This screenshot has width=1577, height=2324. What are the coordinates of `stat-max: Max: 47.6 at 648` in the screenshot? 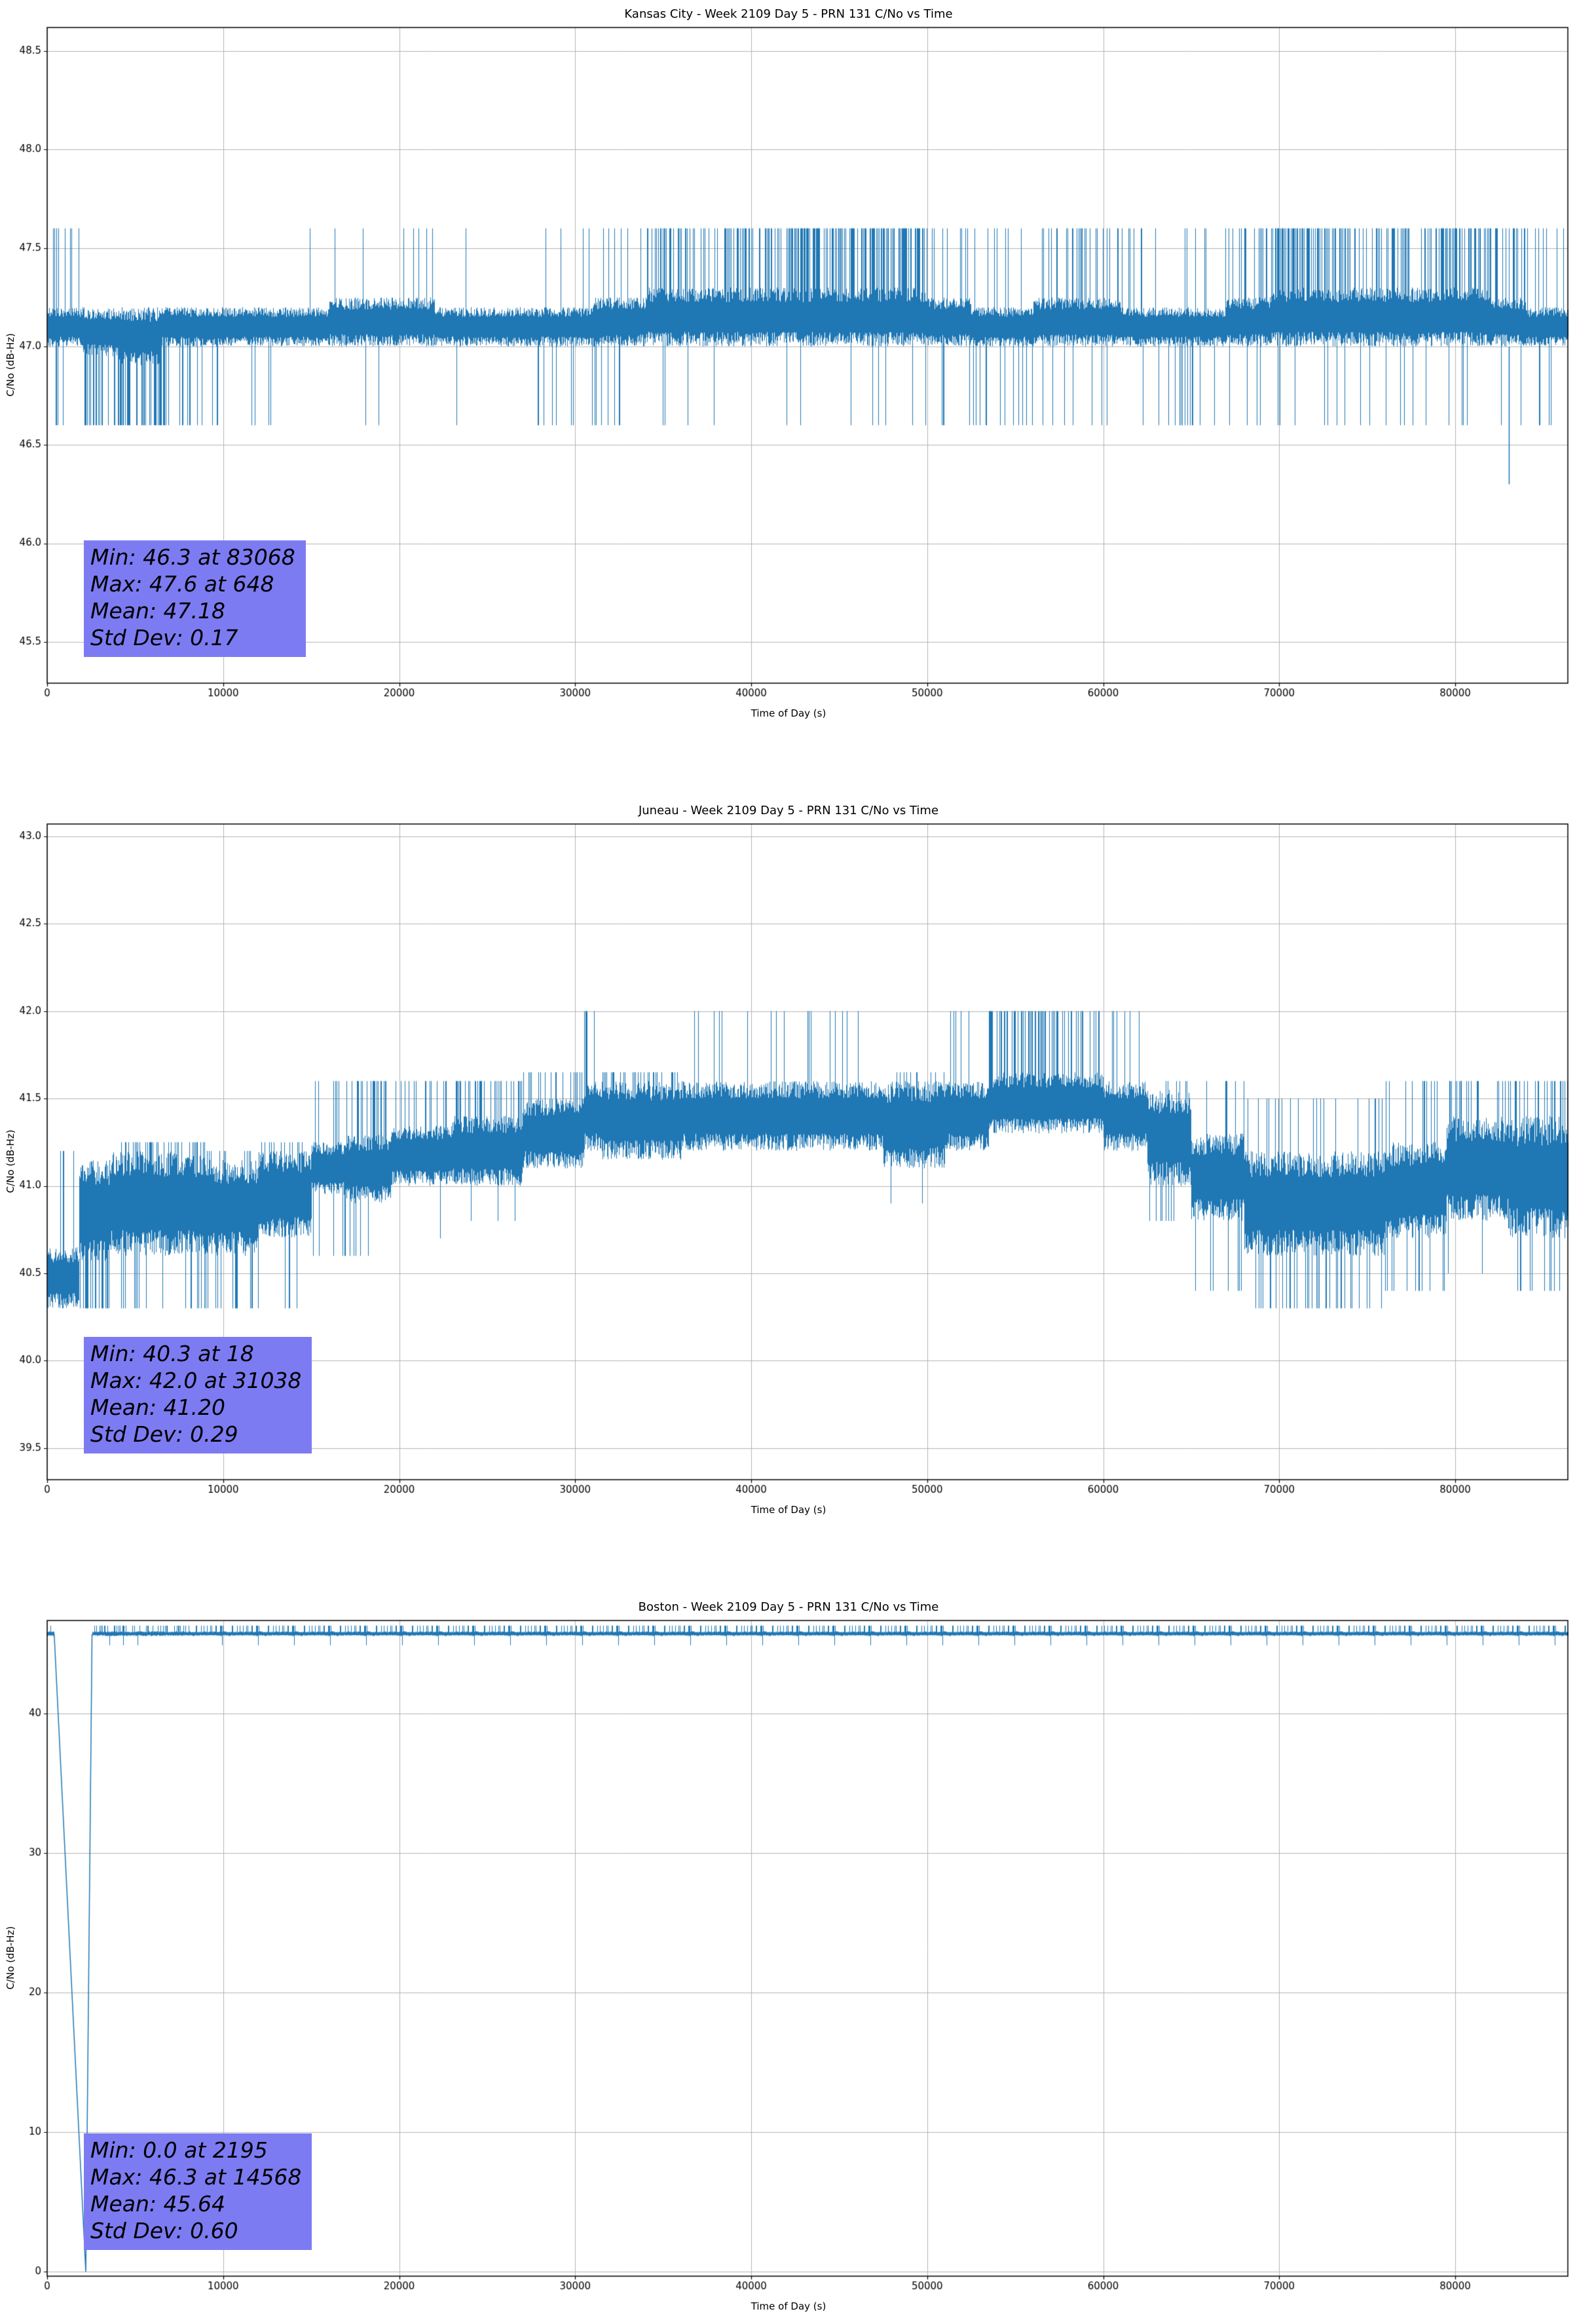 It's located at (182, 584).